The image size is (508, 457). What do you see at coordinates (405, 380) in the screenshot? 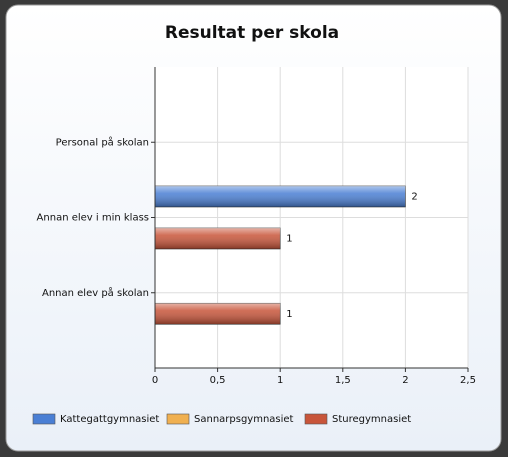
I see `x-tick-label: 2` at bounding box center [405, 380].